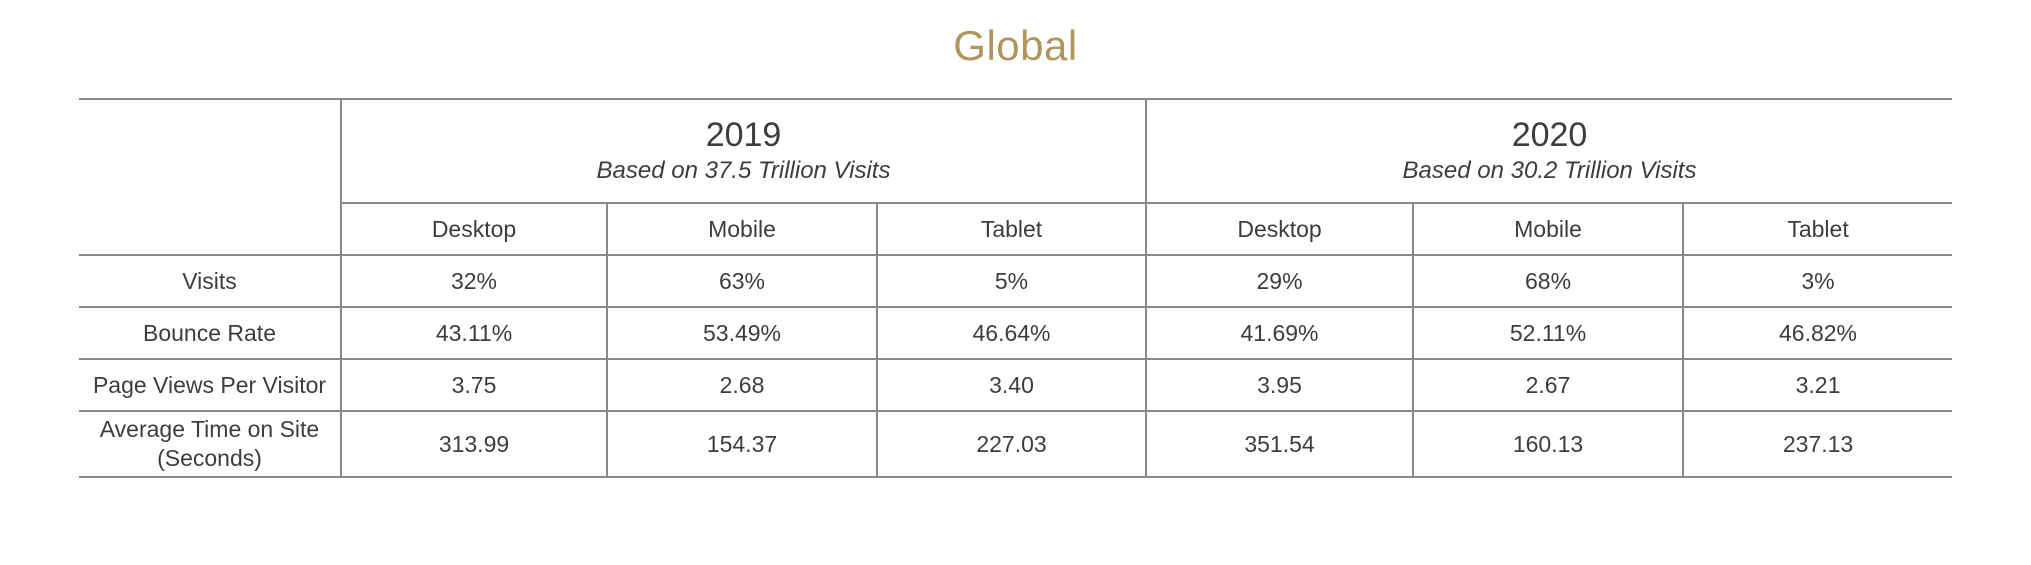 The height and width of the screenshot is (565, 2031). What do you see at coordinates (1015, 45) in the screenshot?
I see `page-title: Global` at bounding box center [1015, 45].